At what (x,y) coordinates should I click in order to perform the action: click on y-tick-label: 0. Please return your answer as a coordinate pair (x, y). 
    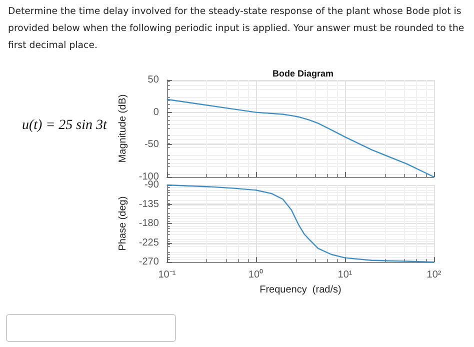
    Looking at the image, I should click on (156, 112).